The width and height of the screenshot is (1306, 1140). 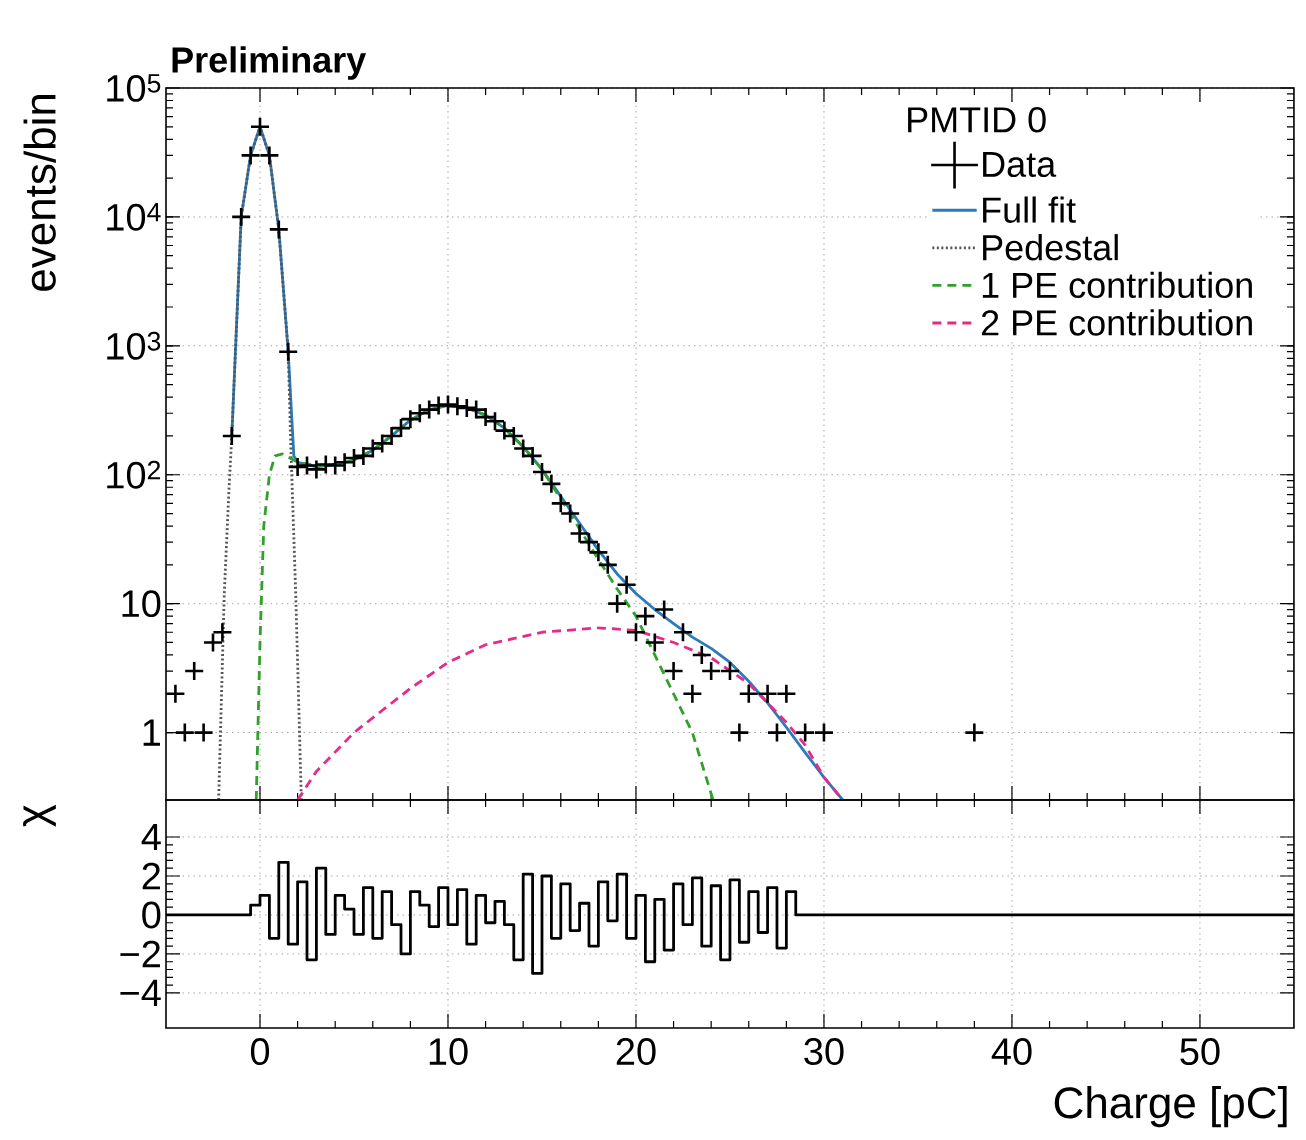 I want to click on x-tick-label: 30, so click(x=824, y=1052).